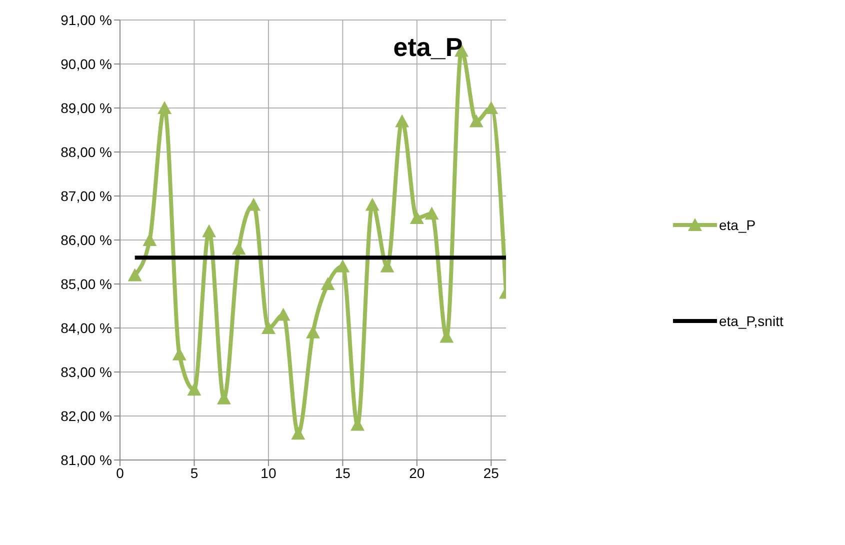 The height and width of the screenshot is (545, 845). Describe the element at coordinates (86, 284) in the screenshot. I see `y-tick-label: 85,00 %` at that location.